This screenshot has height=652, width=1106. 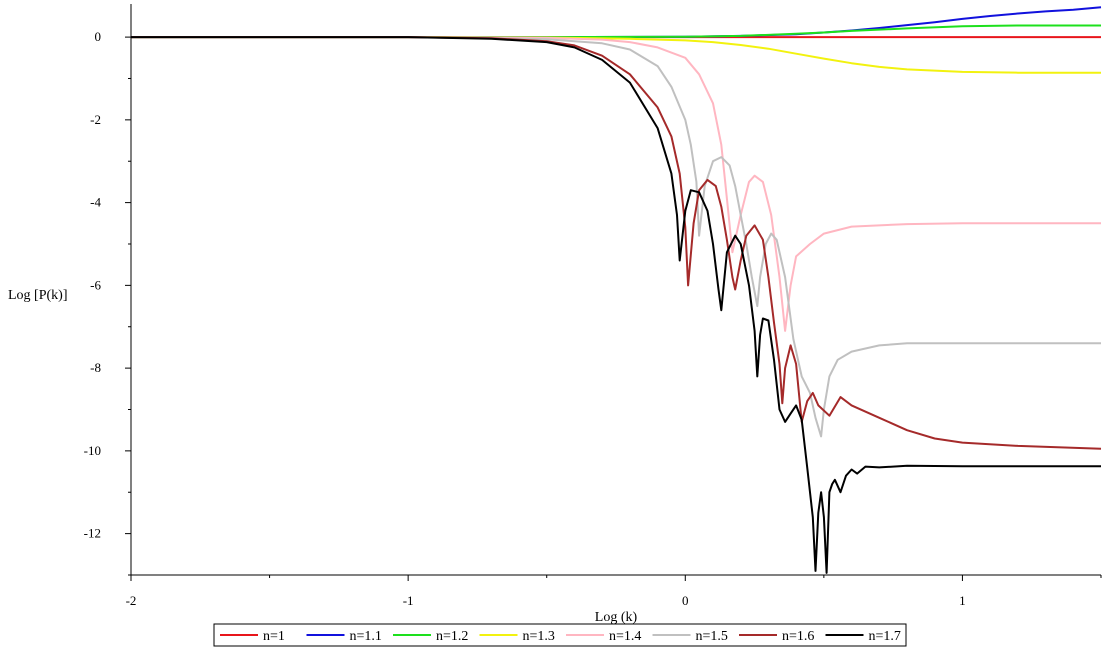 I want to click on legend-label: n=1.3, so click(x=539, y=636).